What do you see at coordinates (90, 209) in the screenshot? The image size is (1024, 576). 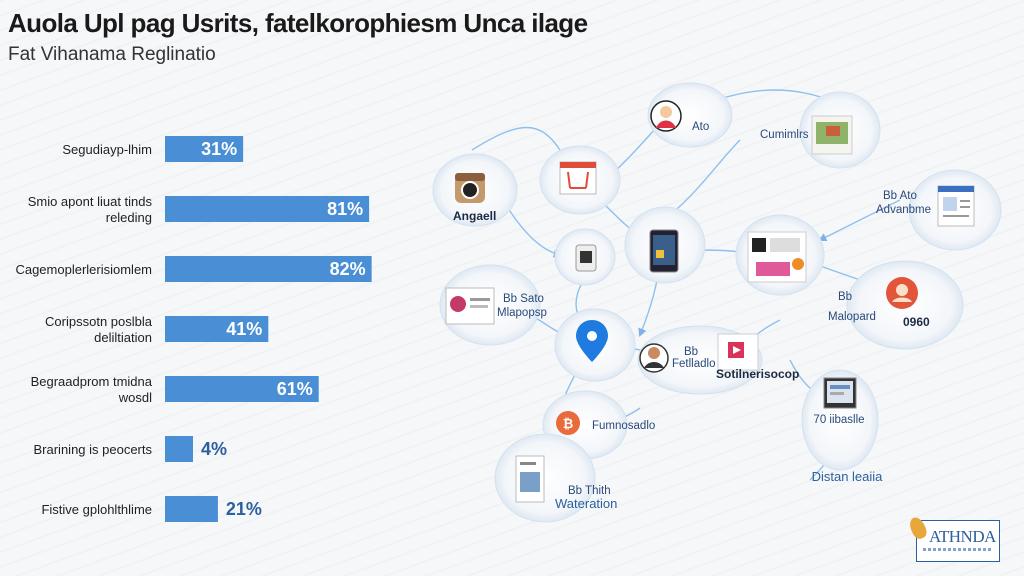 I see `category-label: Smio apont liuat tinds releding` at bounding box center [90, 209].